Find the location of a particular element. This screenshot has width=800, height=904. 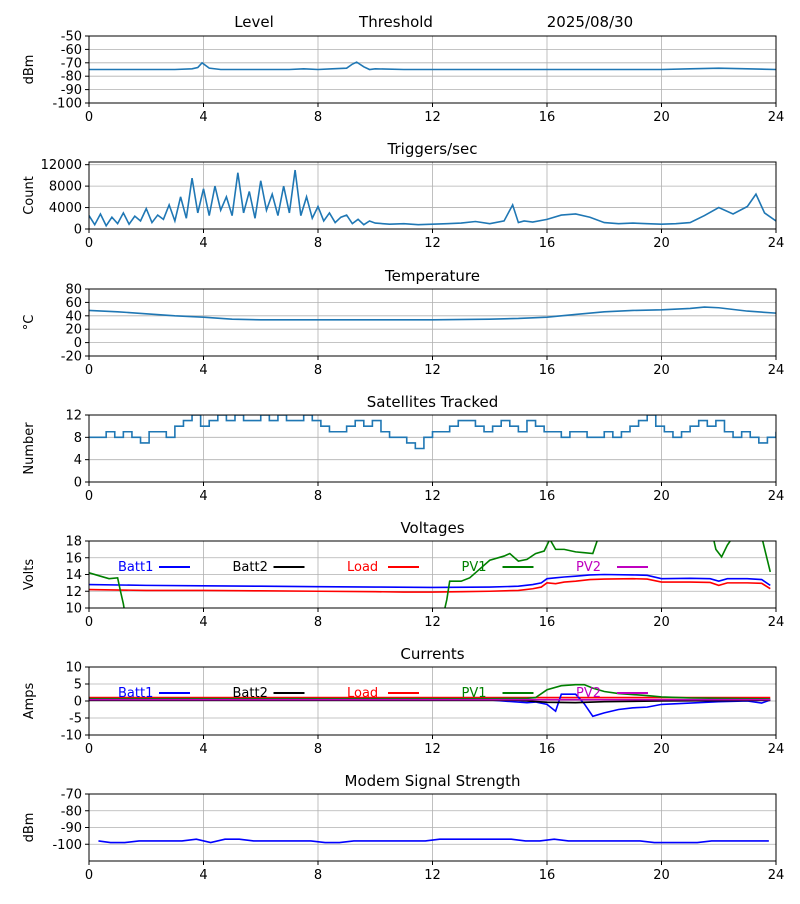

y-axis-label: Amps is located at coordinates (29, 700).